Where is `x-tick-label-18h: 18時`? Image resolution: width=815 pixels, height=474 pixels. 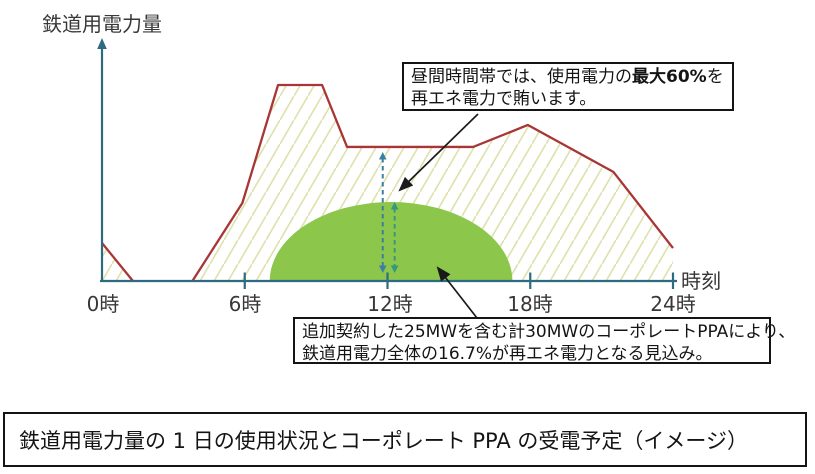 x-tick-label-18h: 18時 is located at coordinates (530, 304).